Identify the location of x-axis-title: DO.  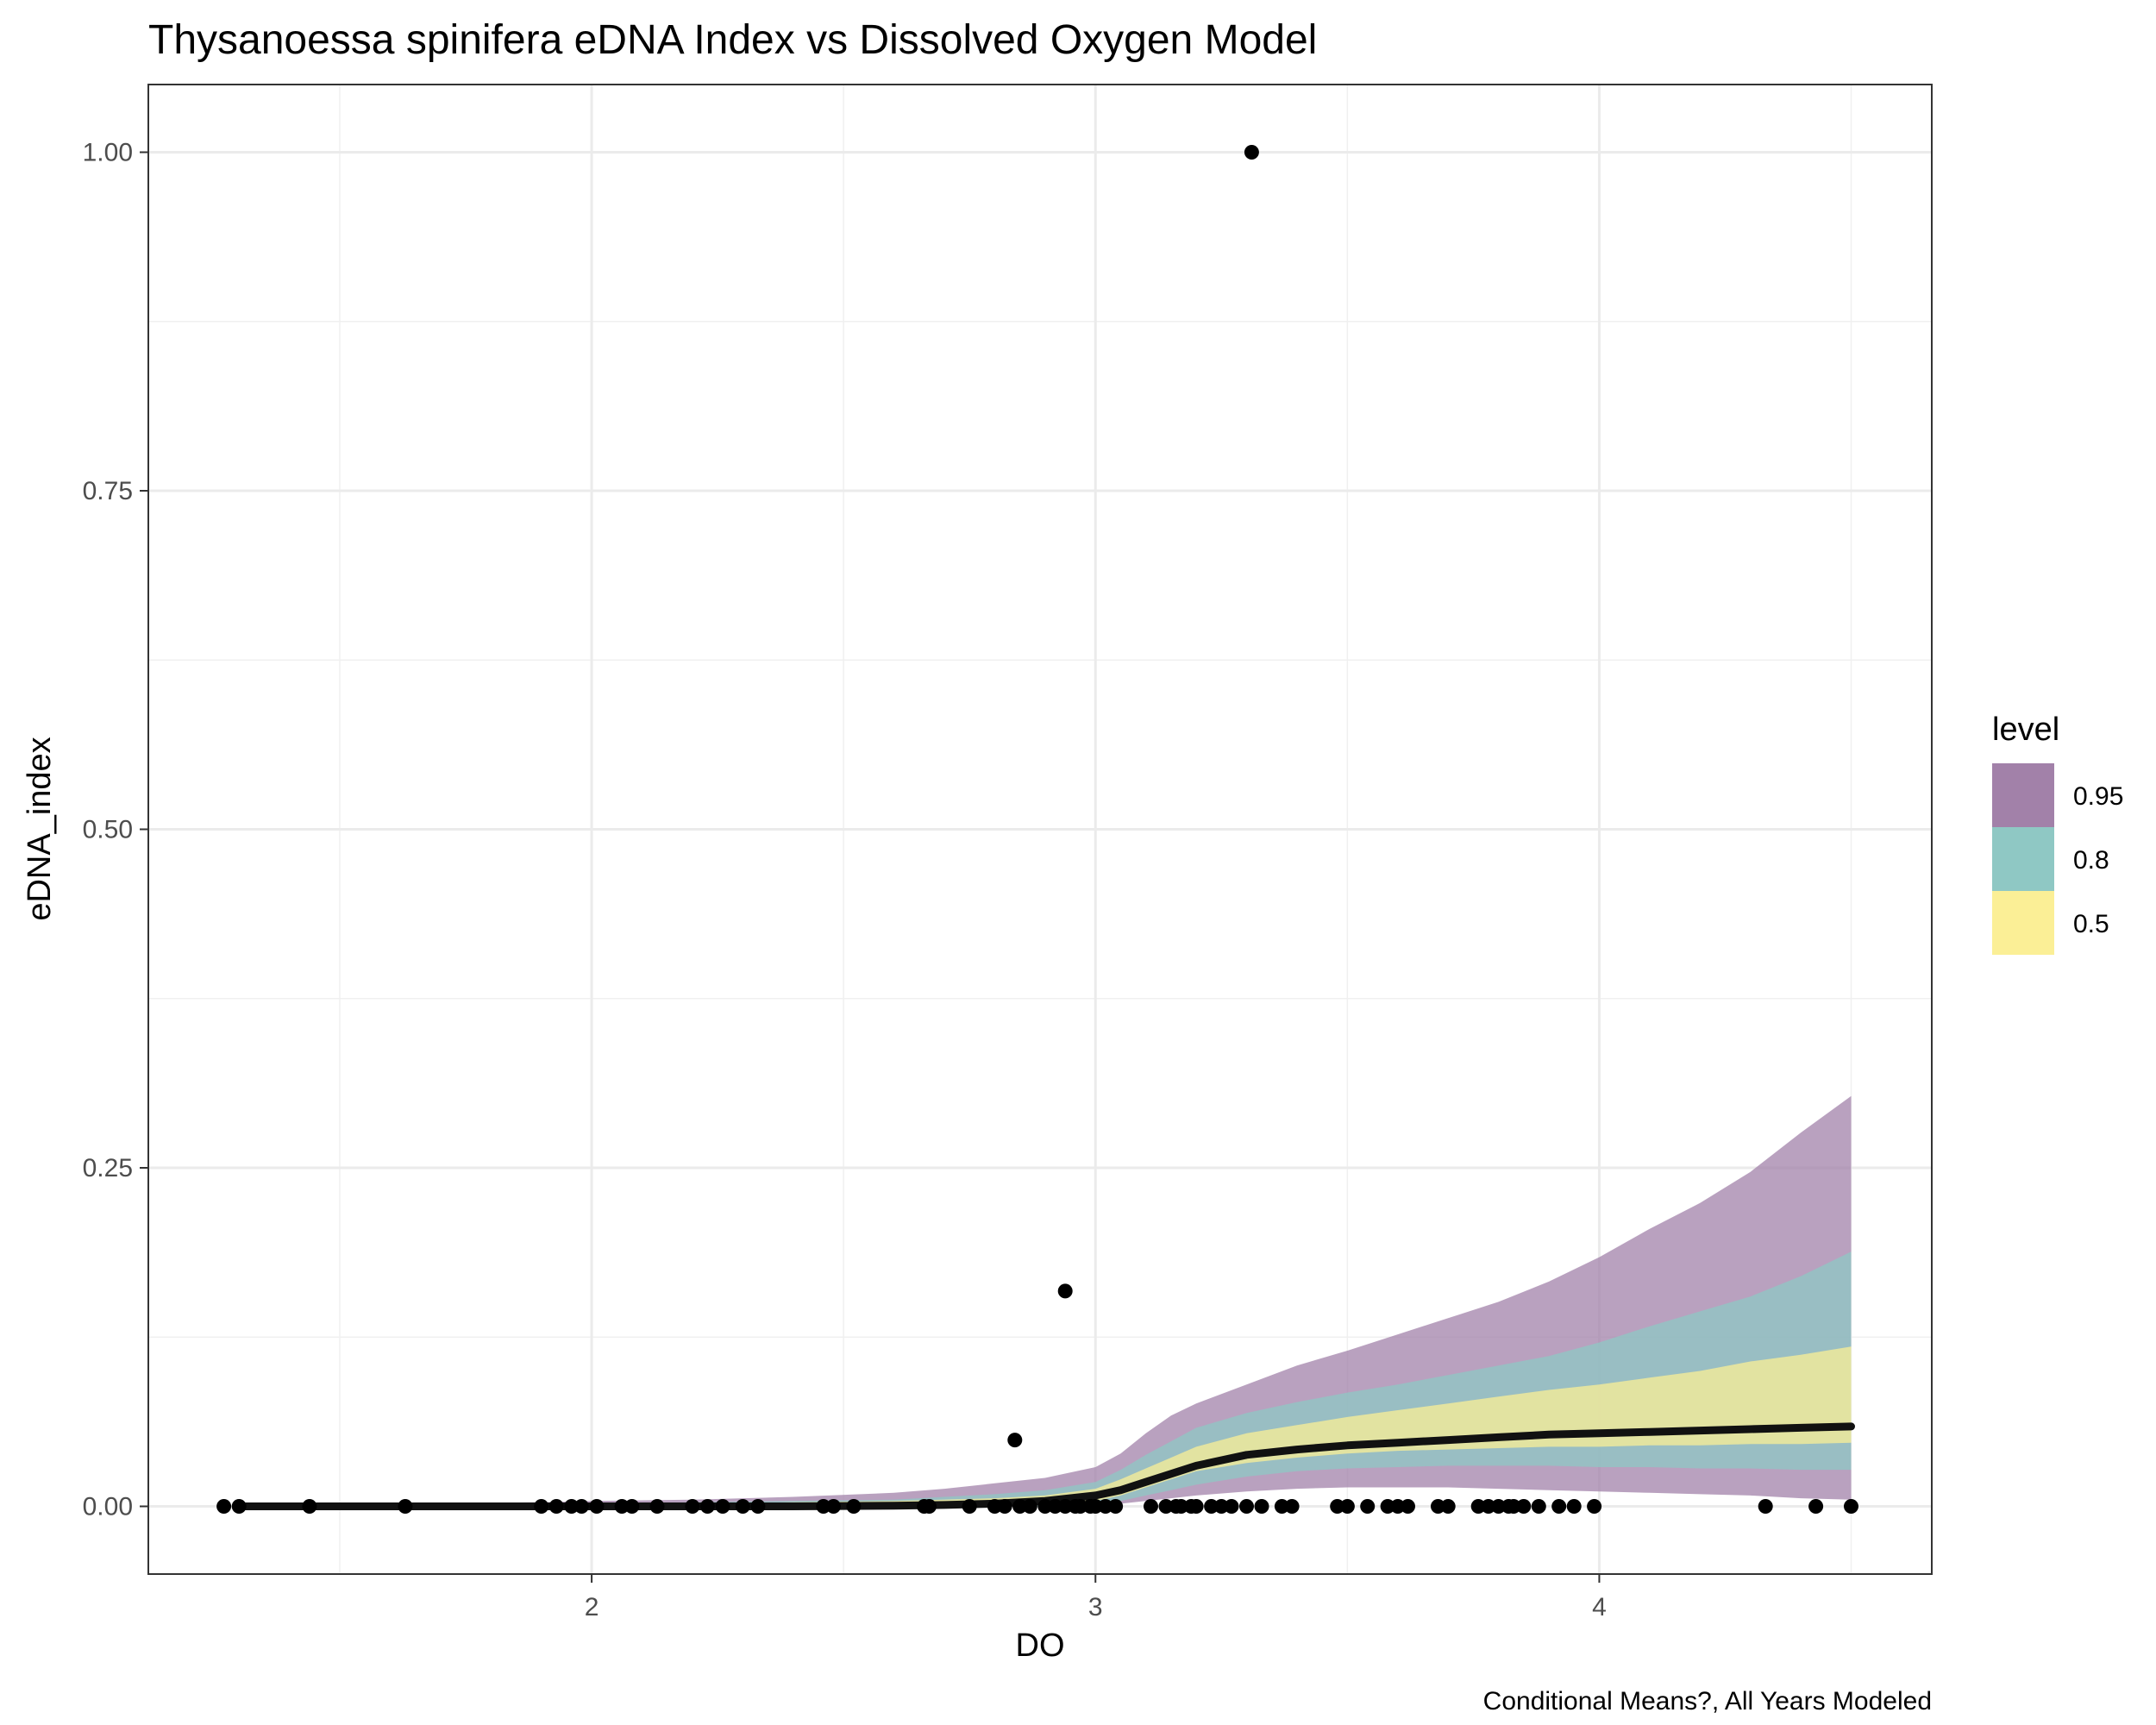
(1040, 1646).